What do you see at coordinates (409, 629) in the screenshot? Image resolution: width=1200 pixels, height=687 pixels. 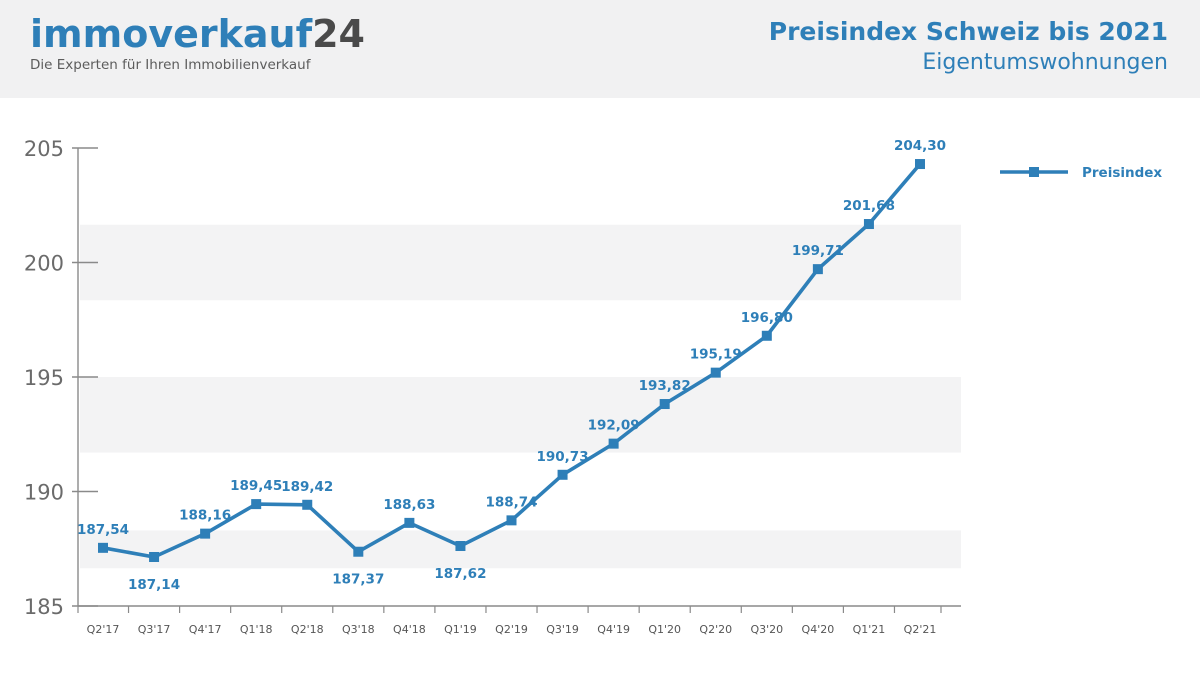 I see `x-tick-label: Q4'18` at bounding box center [409, 629].